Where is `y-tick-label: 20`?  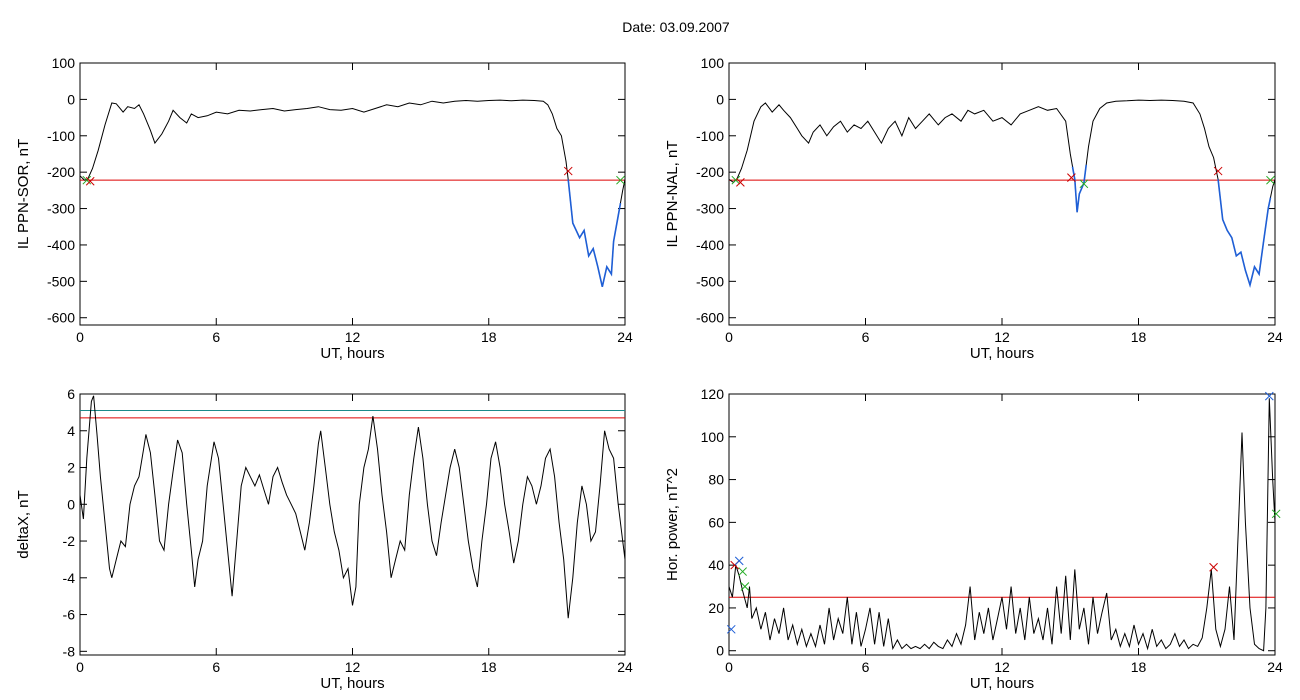 y-tick-label: 20 is located at coordinates (716, 608).